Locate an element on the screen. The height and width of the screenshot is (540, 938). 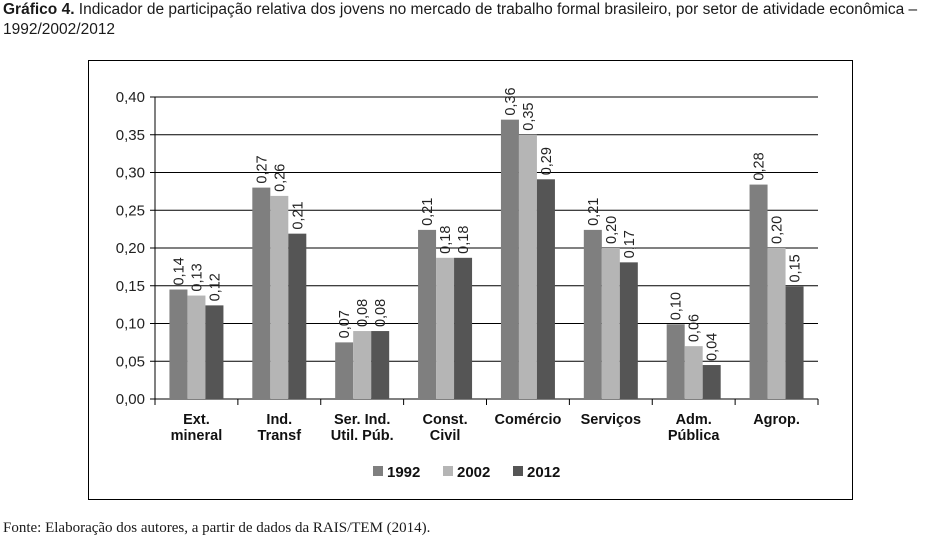
legend-swatch-1992 is located at coordinates (378, 471).